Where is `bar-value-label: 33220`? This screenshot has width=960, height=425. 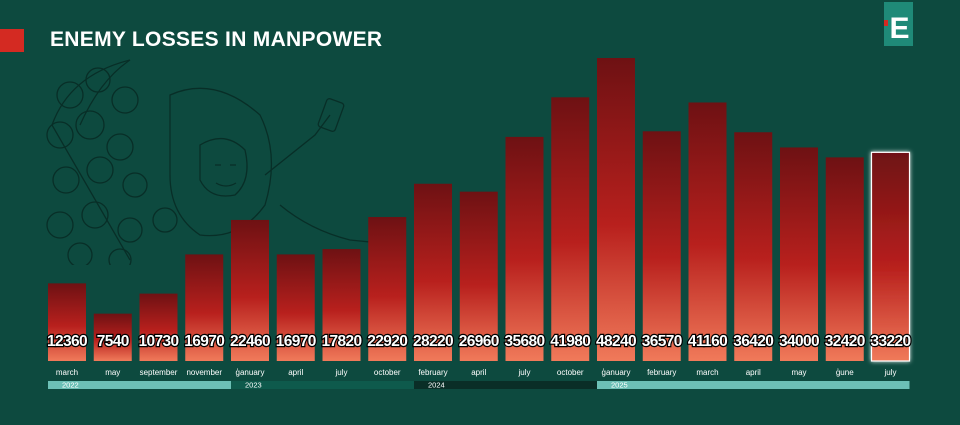 bar-value-label: 33220 is located at coordinates (890, 341).